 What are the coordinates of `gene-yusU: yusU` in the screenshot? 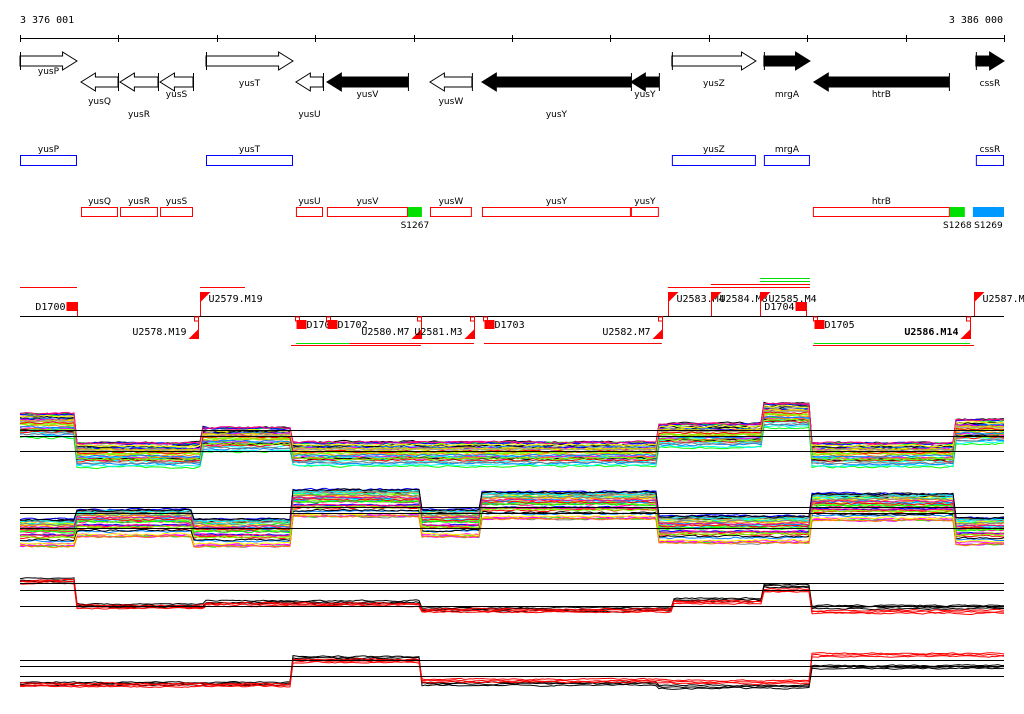 It's located at (309, 96).